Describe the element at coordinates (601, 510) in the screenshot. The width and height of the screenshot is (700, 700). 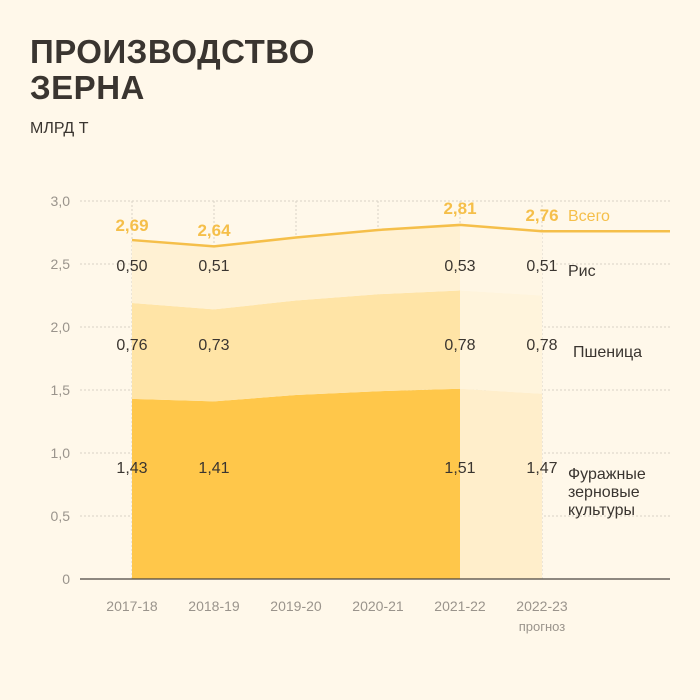
I see `legend-feed-grains: культуры` at that location.